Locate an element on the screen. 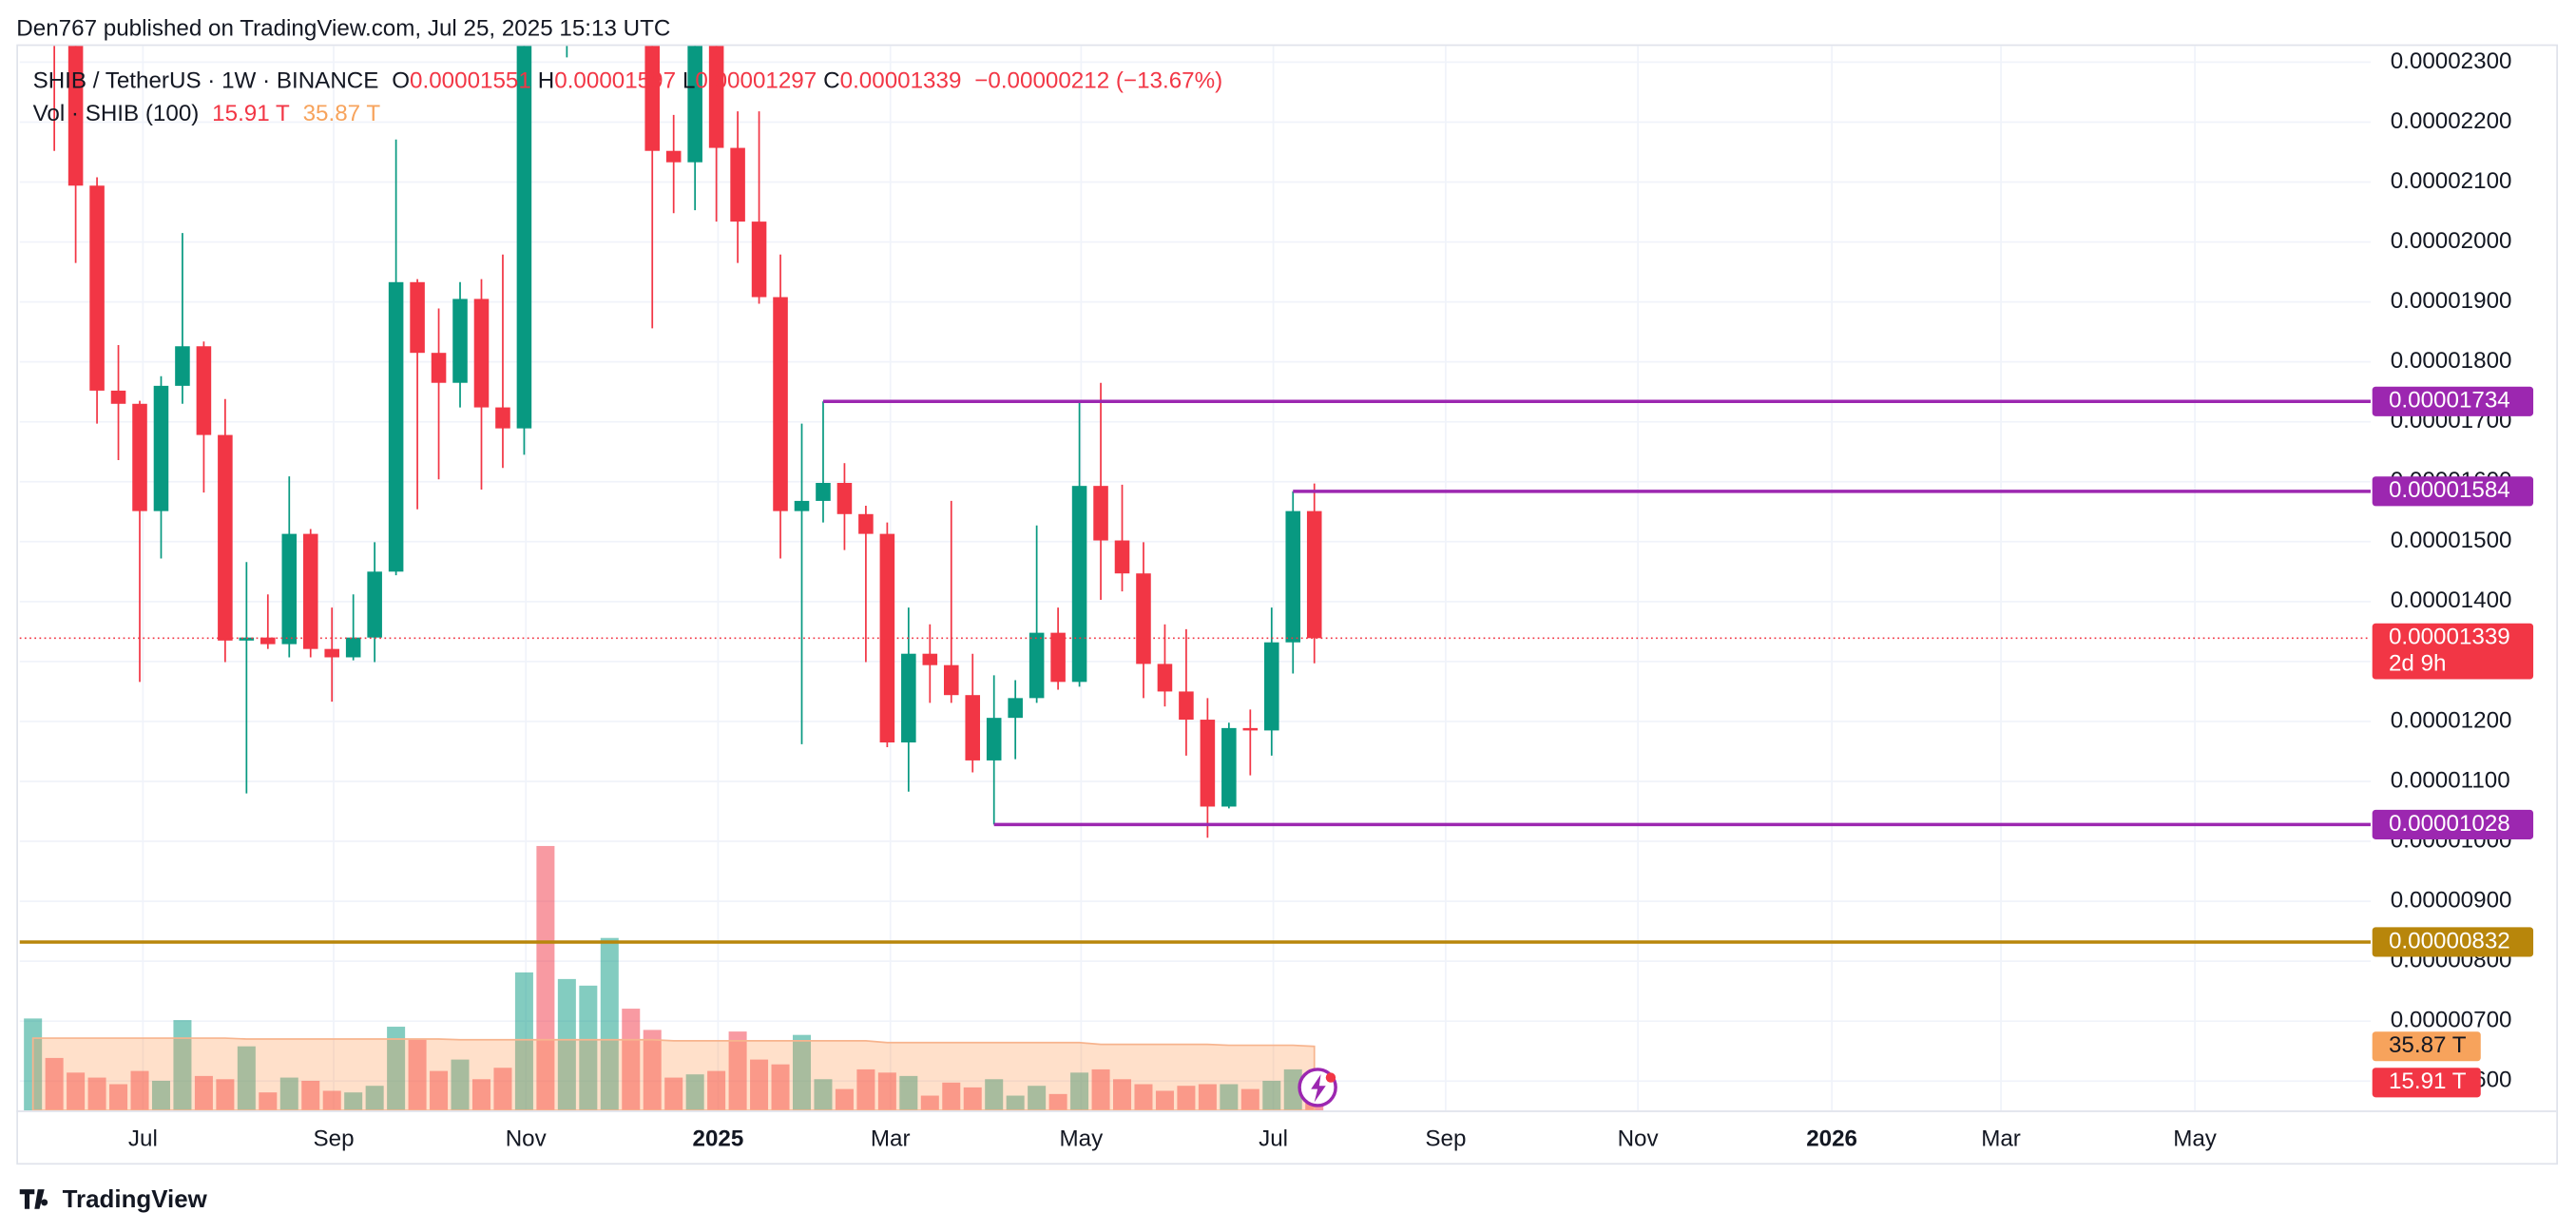 The image size is (2576, 1232). legend-h-value: 0.00001597 is located at coordinates (615, 81).